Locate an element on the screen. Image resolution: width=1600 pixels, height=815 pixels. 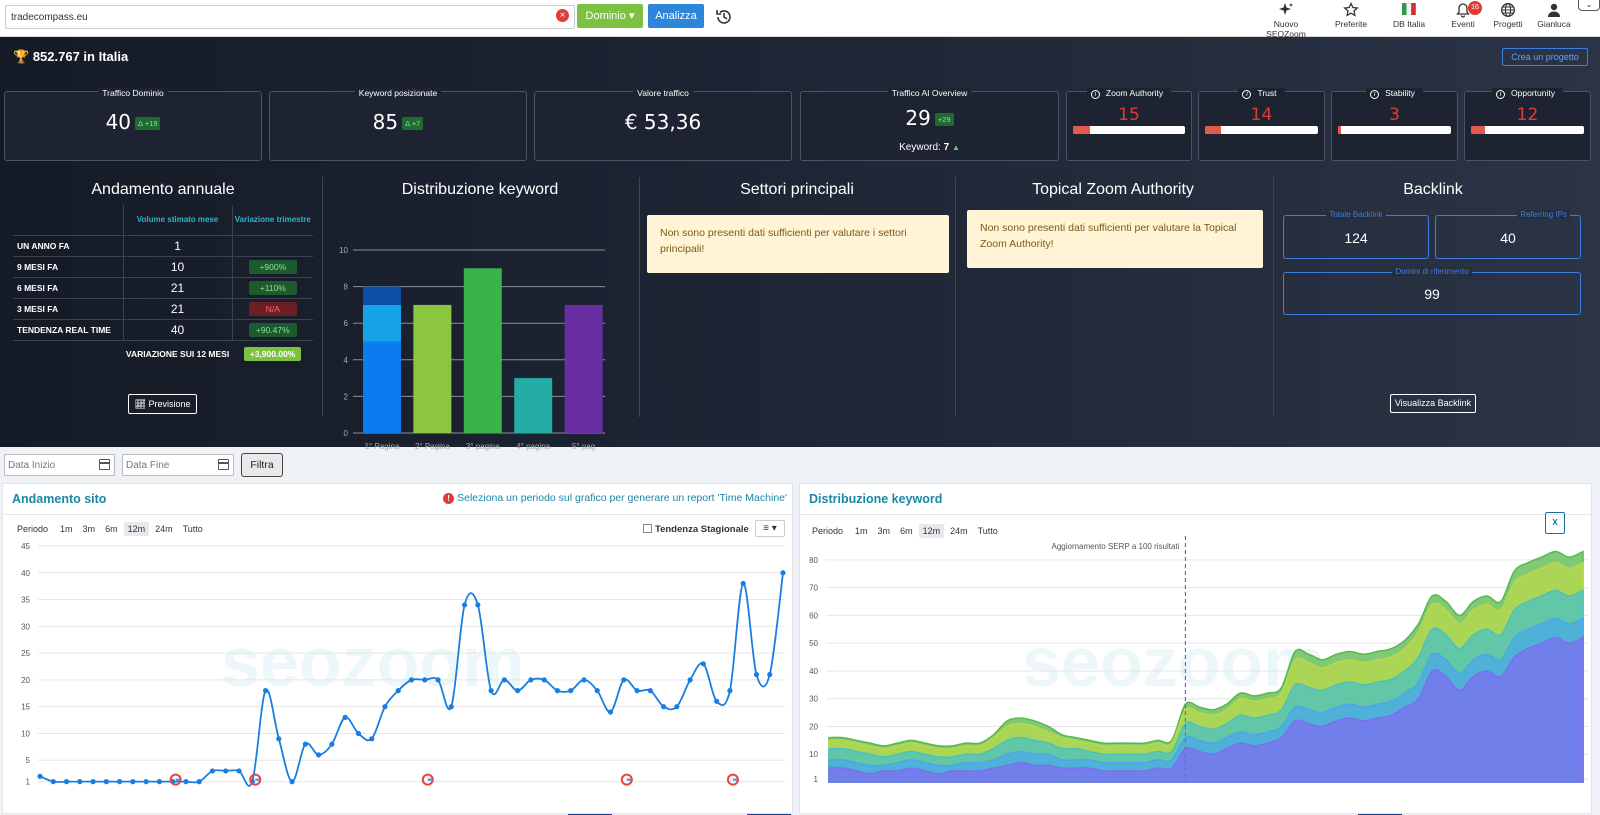
seasonal-toggle: Tendenza Stagionale is located at coordinates (696, 529).